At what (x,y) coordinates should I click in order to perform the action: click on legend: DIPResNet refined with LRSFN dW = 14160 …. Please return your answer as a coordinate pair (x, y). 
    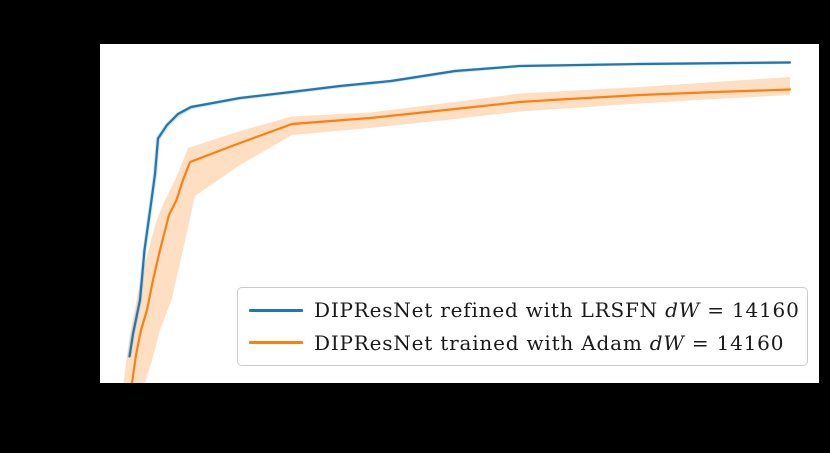
    Looking at the image, I should click on (522, 326).